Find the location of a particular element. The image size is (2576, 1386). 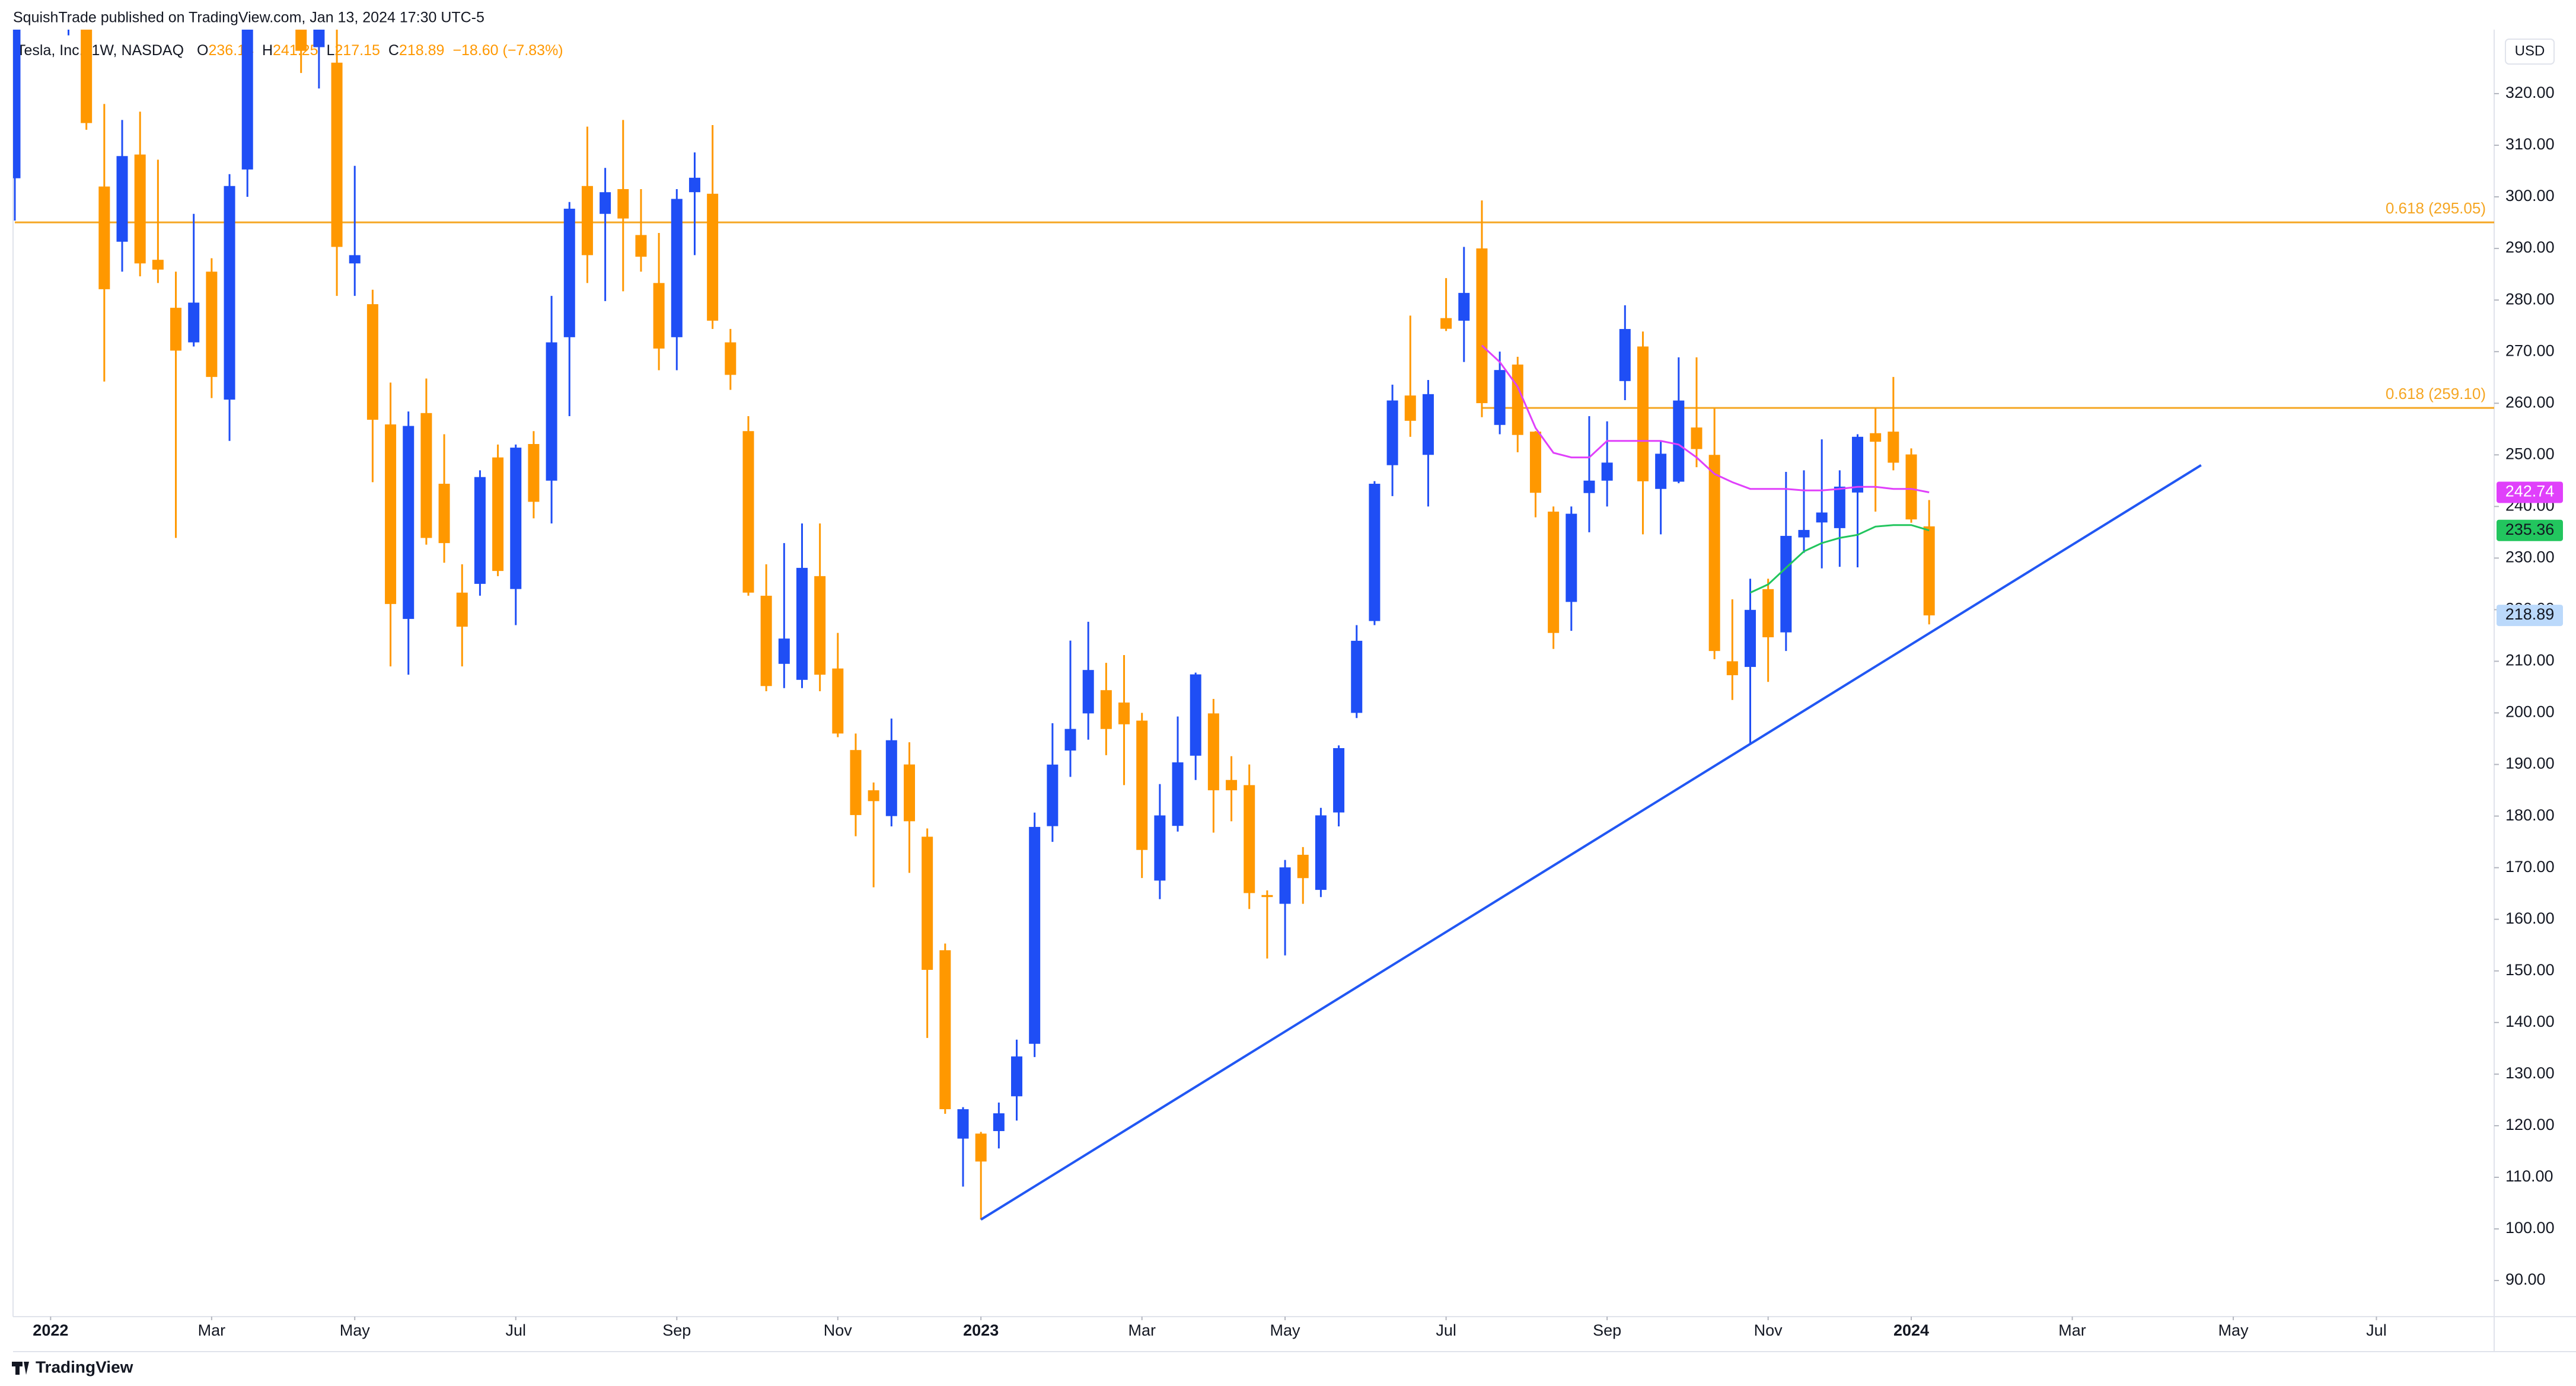

y-tick-label: 120.00 is located at coordinates (2530, 1124).